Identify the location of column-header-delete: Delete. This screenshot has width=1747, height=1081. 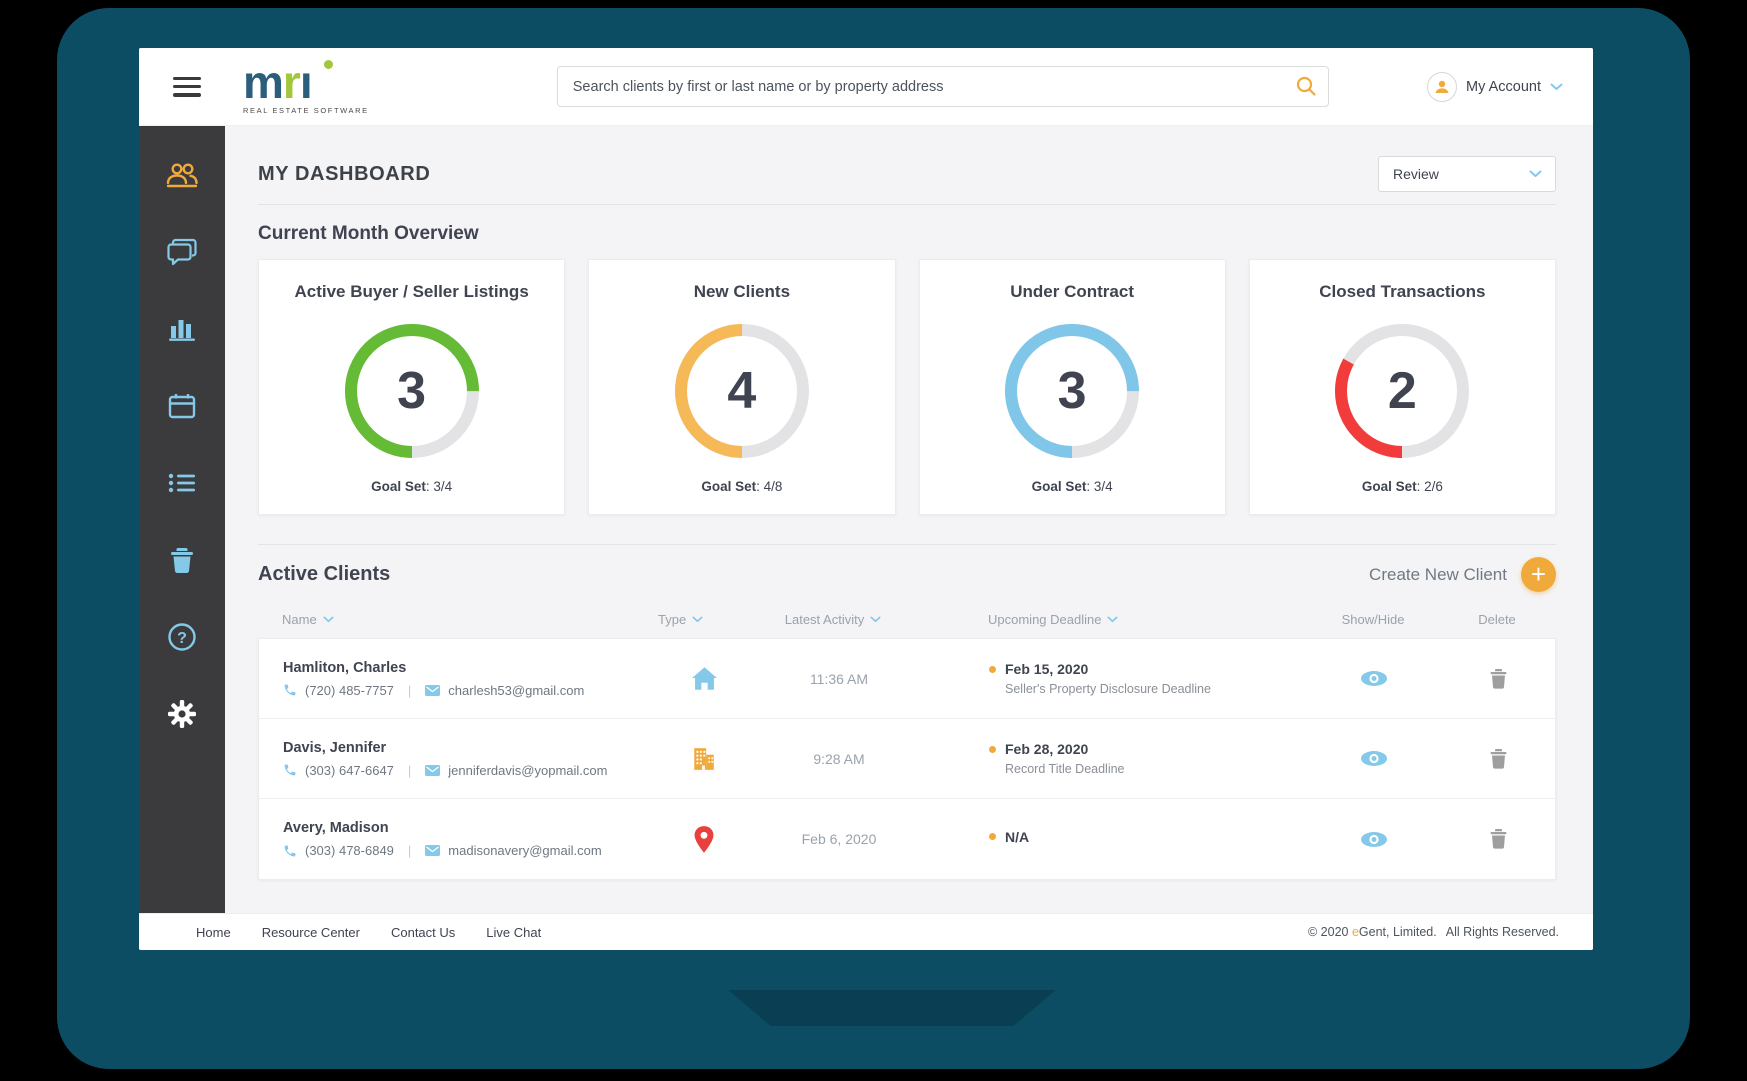
(1497, 619).